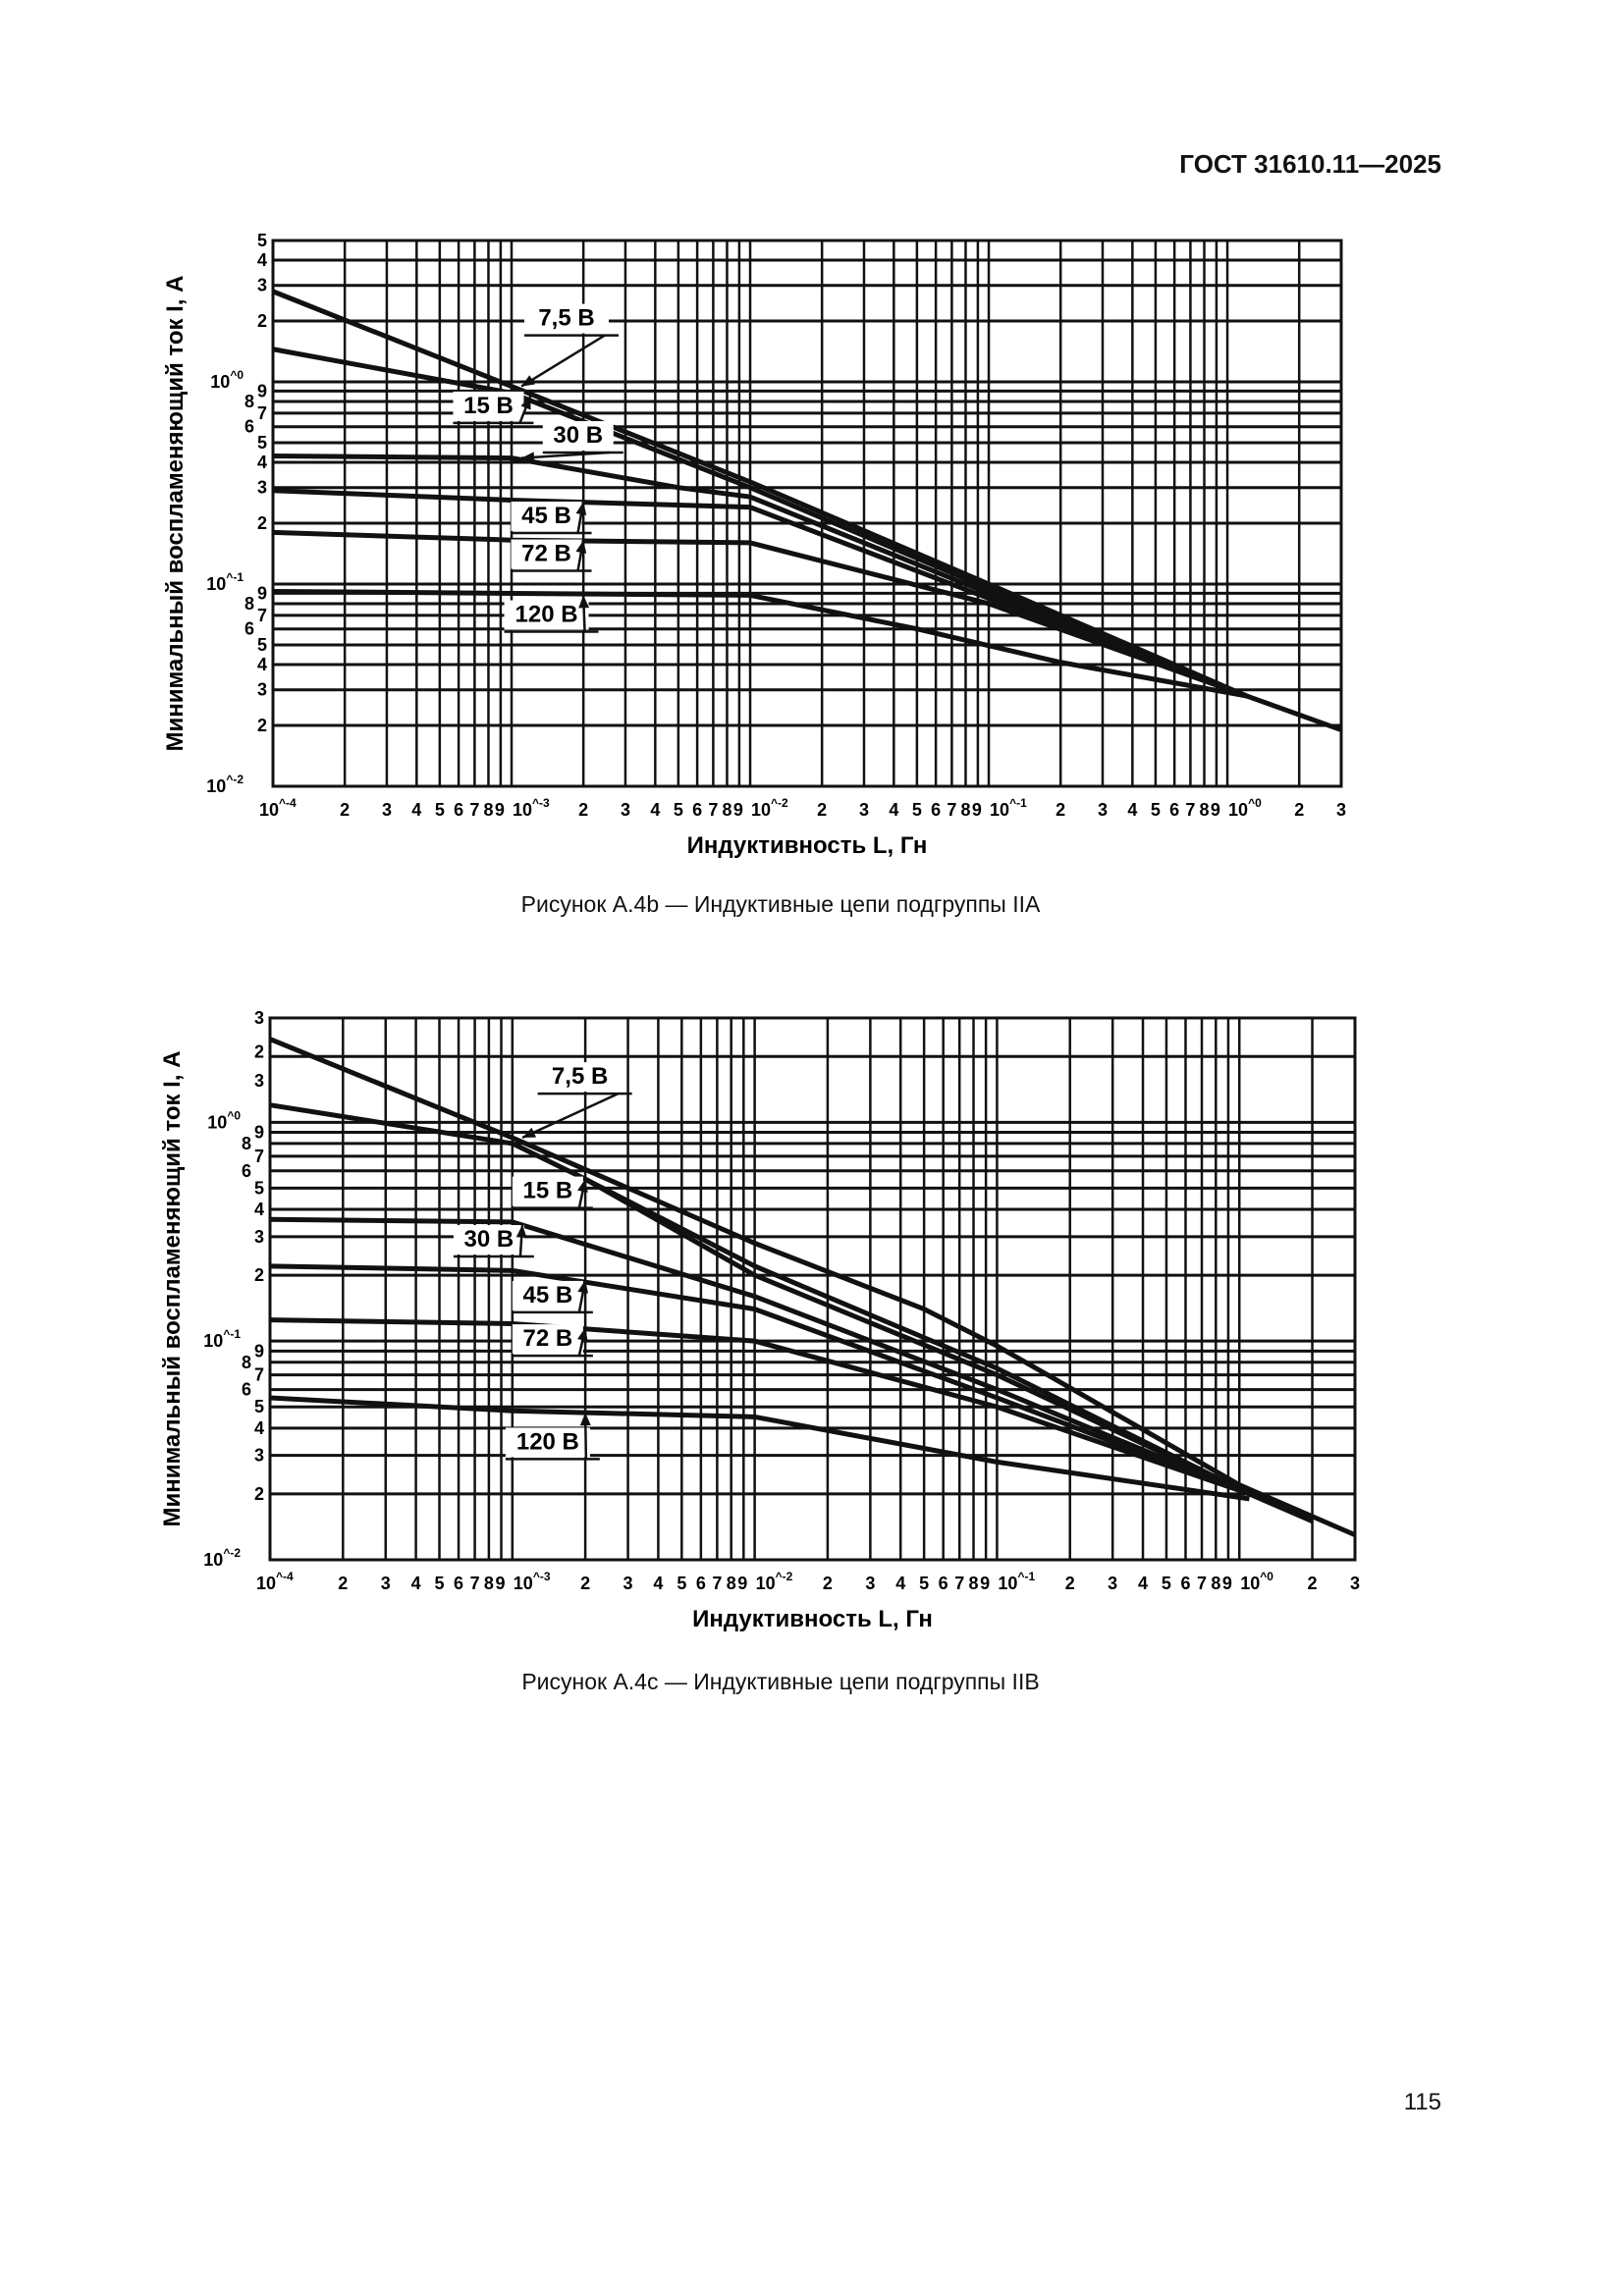  Describe the element at coordinates (532, 1582) in the screenshot. I see `x-tick-label: 10^-3` at that location.